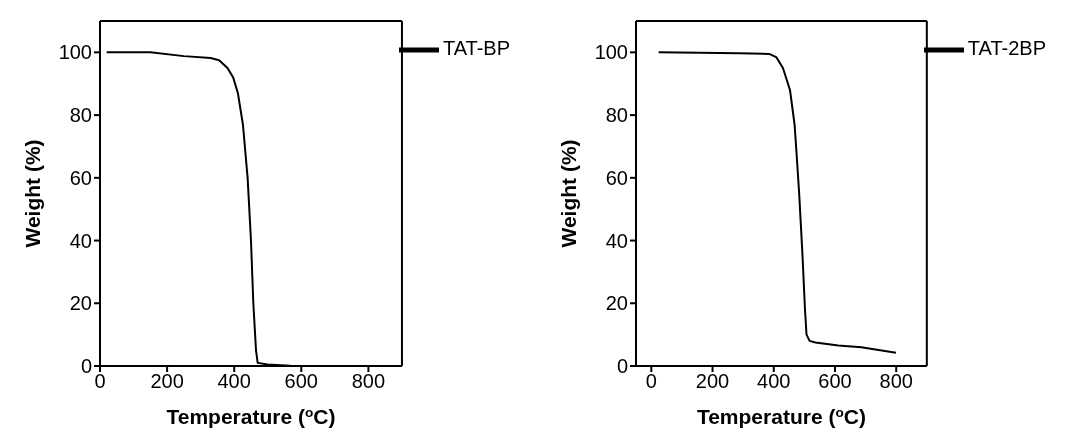 Image resolution: width=1081 pixels, height=443 pixels. What do you see at coordinates (476, 48) in the screenshot?
I see `legend-label: TAT-BP` at bounding box center [476, 48].